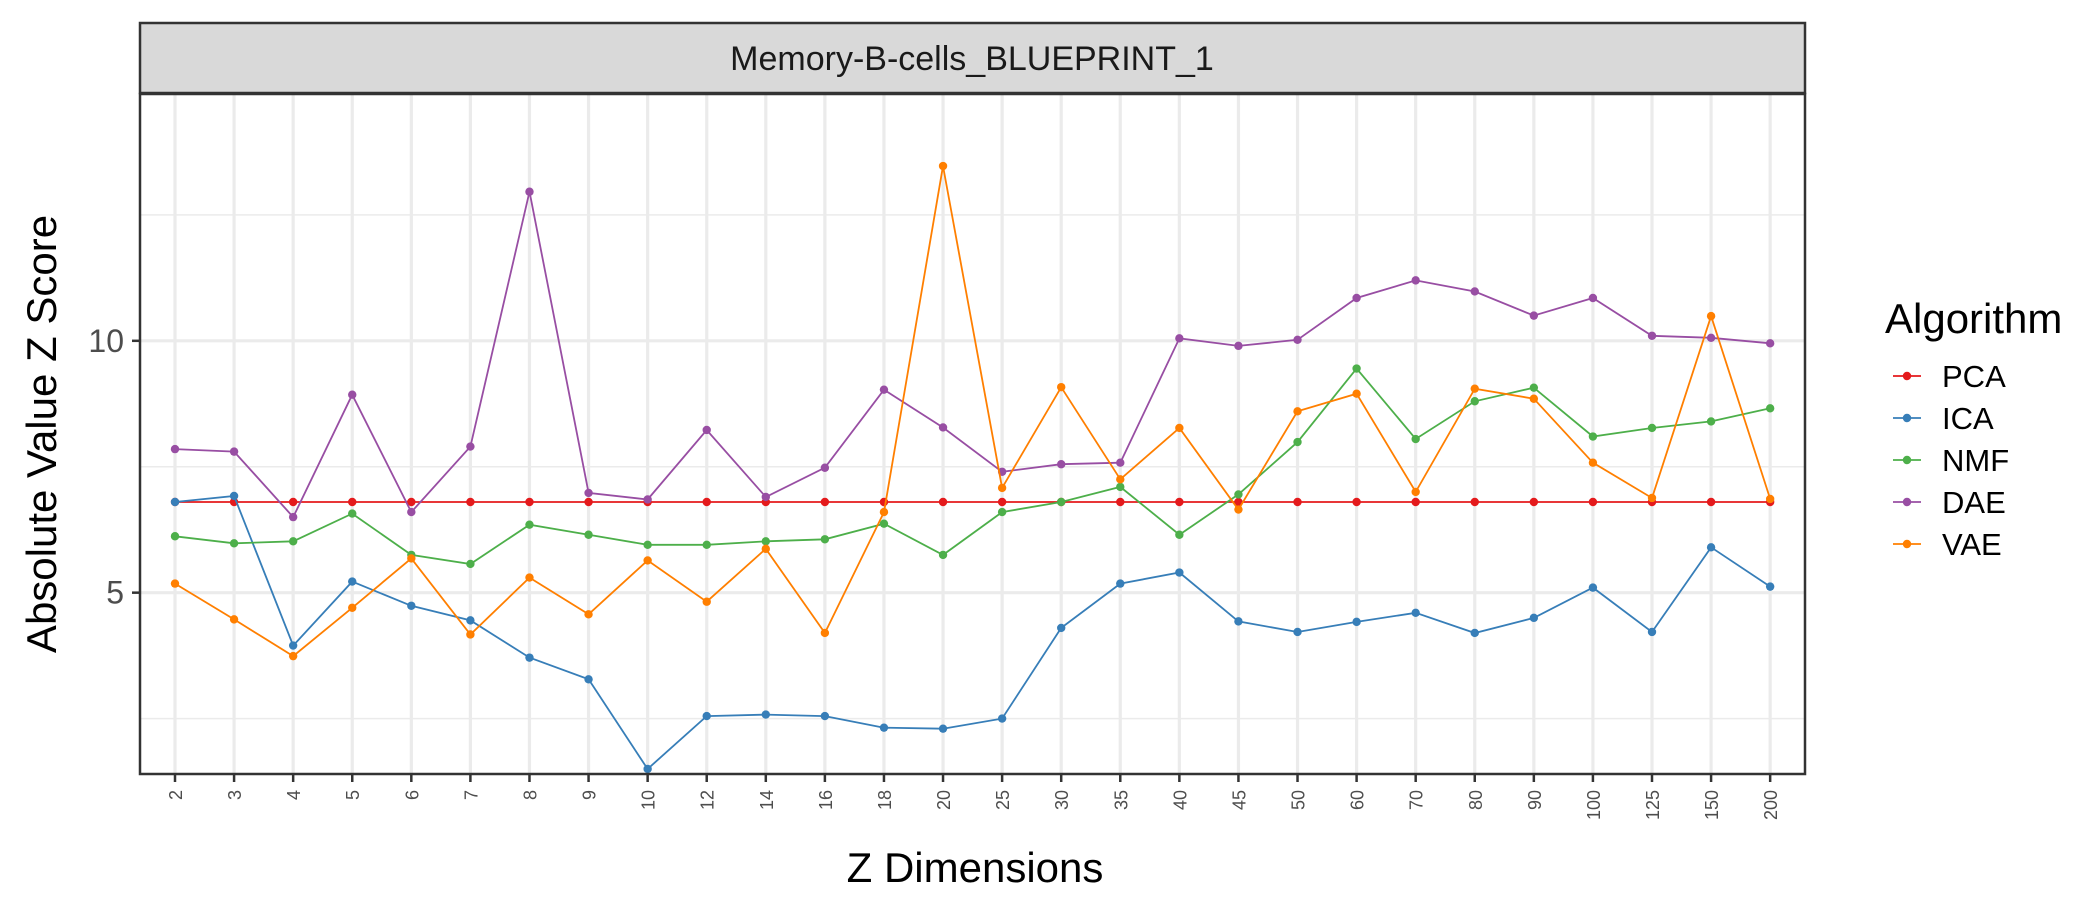 The width and height of the screenshot is (2100, 905). I want to click on x-tick-label: 14, so click(767, 800).